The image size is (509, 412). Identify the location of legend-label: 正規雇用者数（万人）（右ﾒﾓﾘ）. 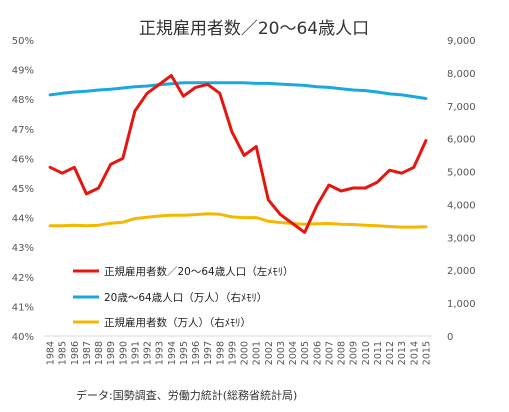
(177, 322).